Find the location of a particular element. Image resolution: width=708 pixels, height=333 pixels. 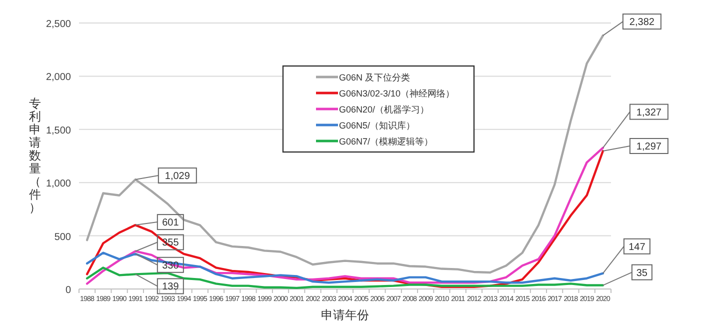

annotation: 1,297 is located at coordinates (649, 147).